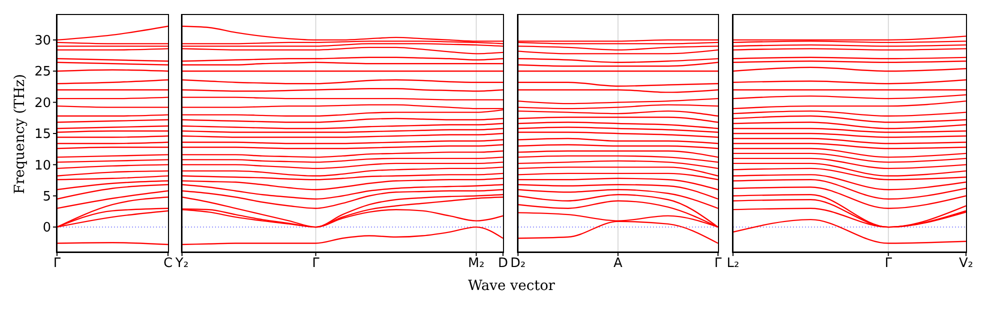 The image size is (990, 310). I want to click on x-tick-label: Y₂, so click(181, 264).